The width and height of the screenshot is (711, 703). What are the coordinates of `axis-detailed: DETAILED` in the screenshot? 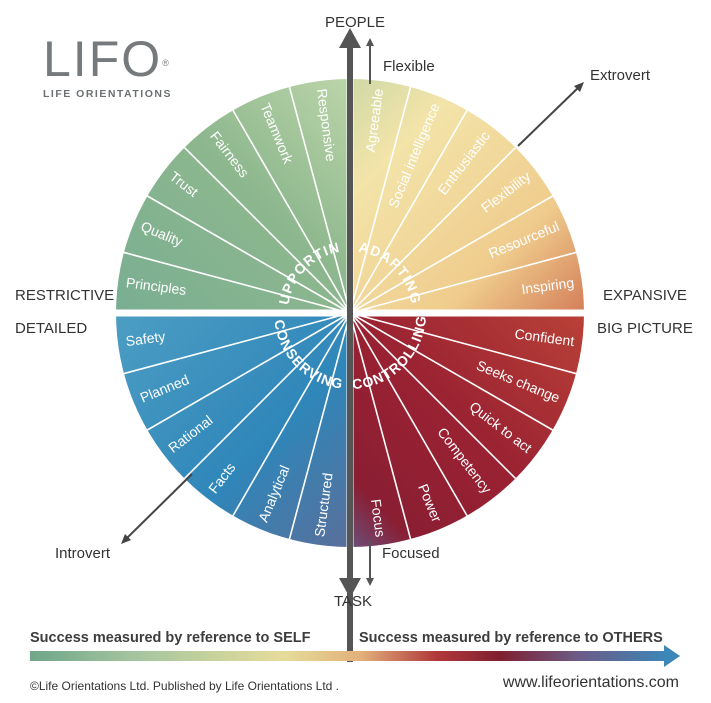 It's located at (51, 328).